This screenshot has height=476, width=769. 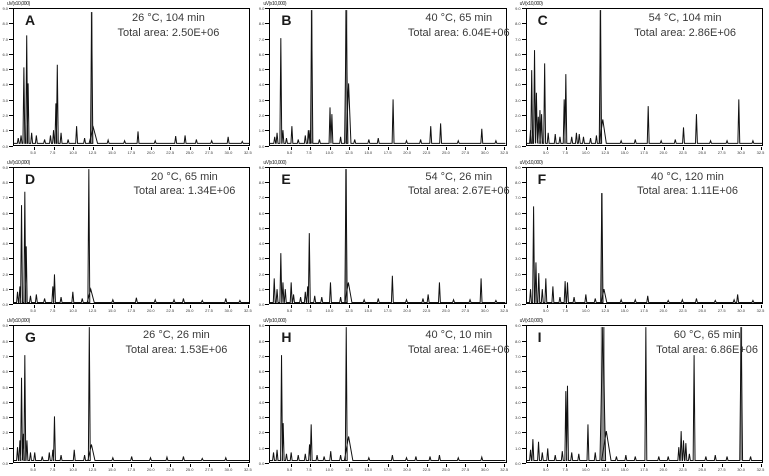 What do you see at coordinates (286, 20) in the screenshot?
I see `panel-letter: B` at bounding box center [286, 20].